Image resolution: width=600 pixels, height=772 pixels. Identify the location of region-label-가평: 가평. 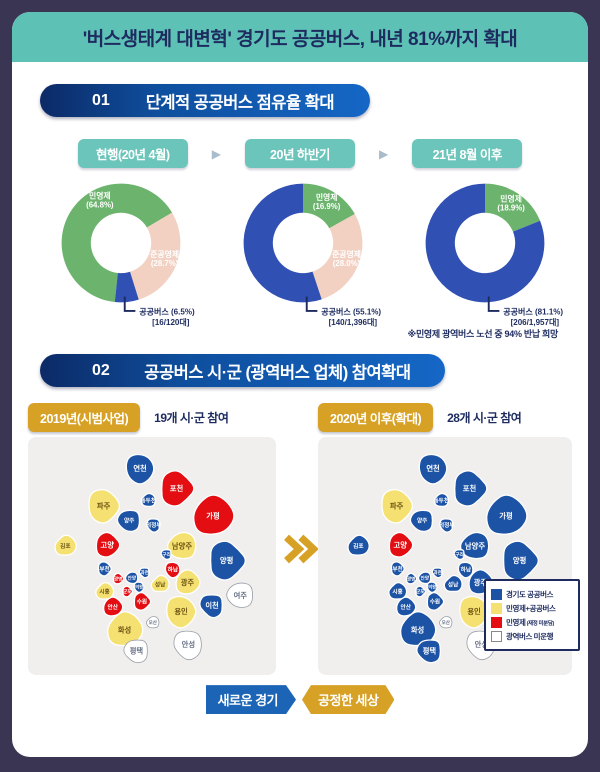
(505, 516).